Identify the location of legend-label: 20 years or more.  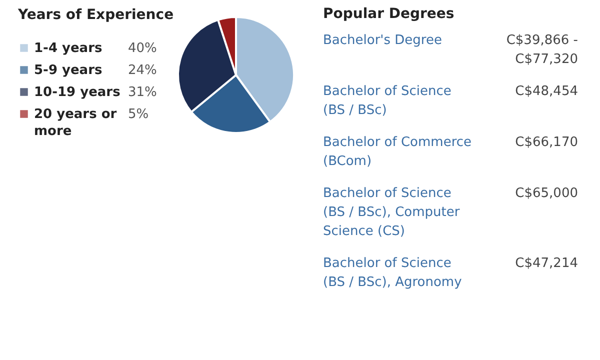
(76, 123).